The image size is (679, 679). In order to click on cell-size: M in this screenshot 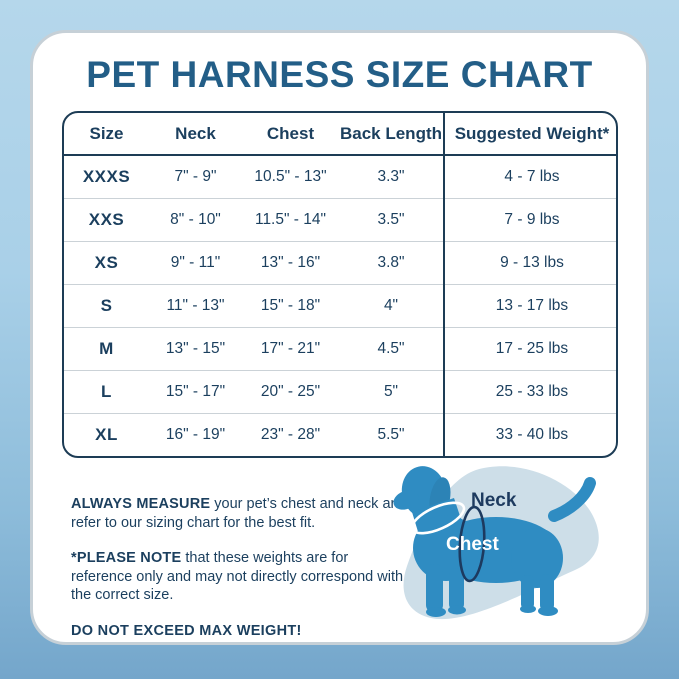, I will do `click(106, 348)`.